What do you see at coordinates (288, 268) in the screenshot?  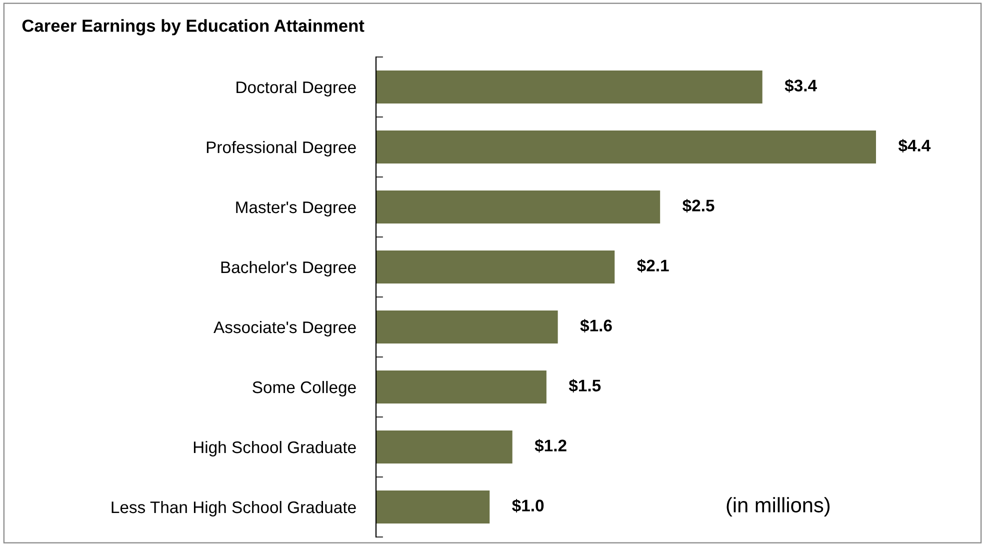 I see `y-tick-label: Bachelor's Degree` at bounding box center [288, 268].